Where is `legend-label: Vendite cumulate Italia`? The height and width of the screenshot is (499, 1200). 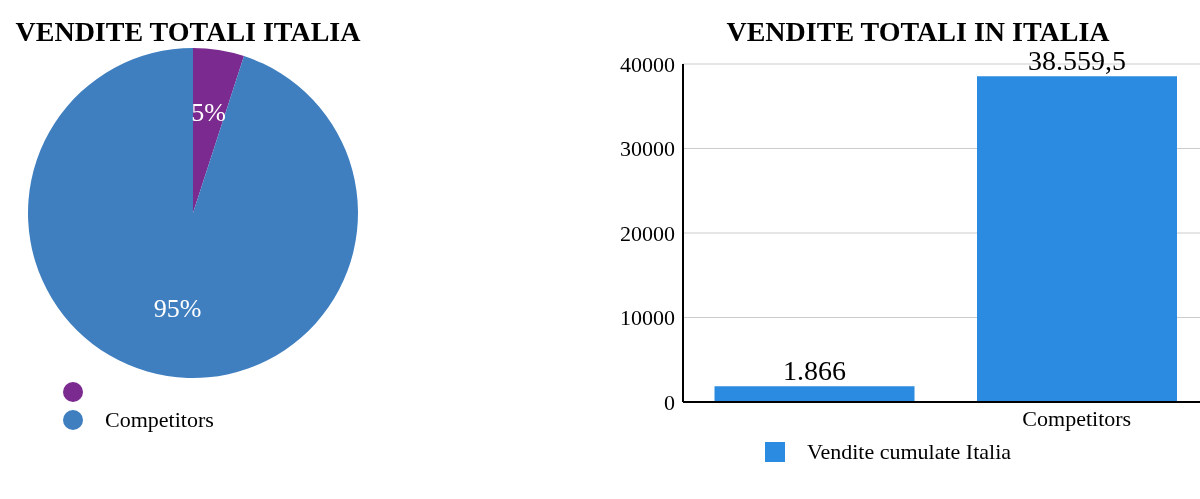
legend-label: Vendite cumulate Italia is located at coordinates (909, 452).